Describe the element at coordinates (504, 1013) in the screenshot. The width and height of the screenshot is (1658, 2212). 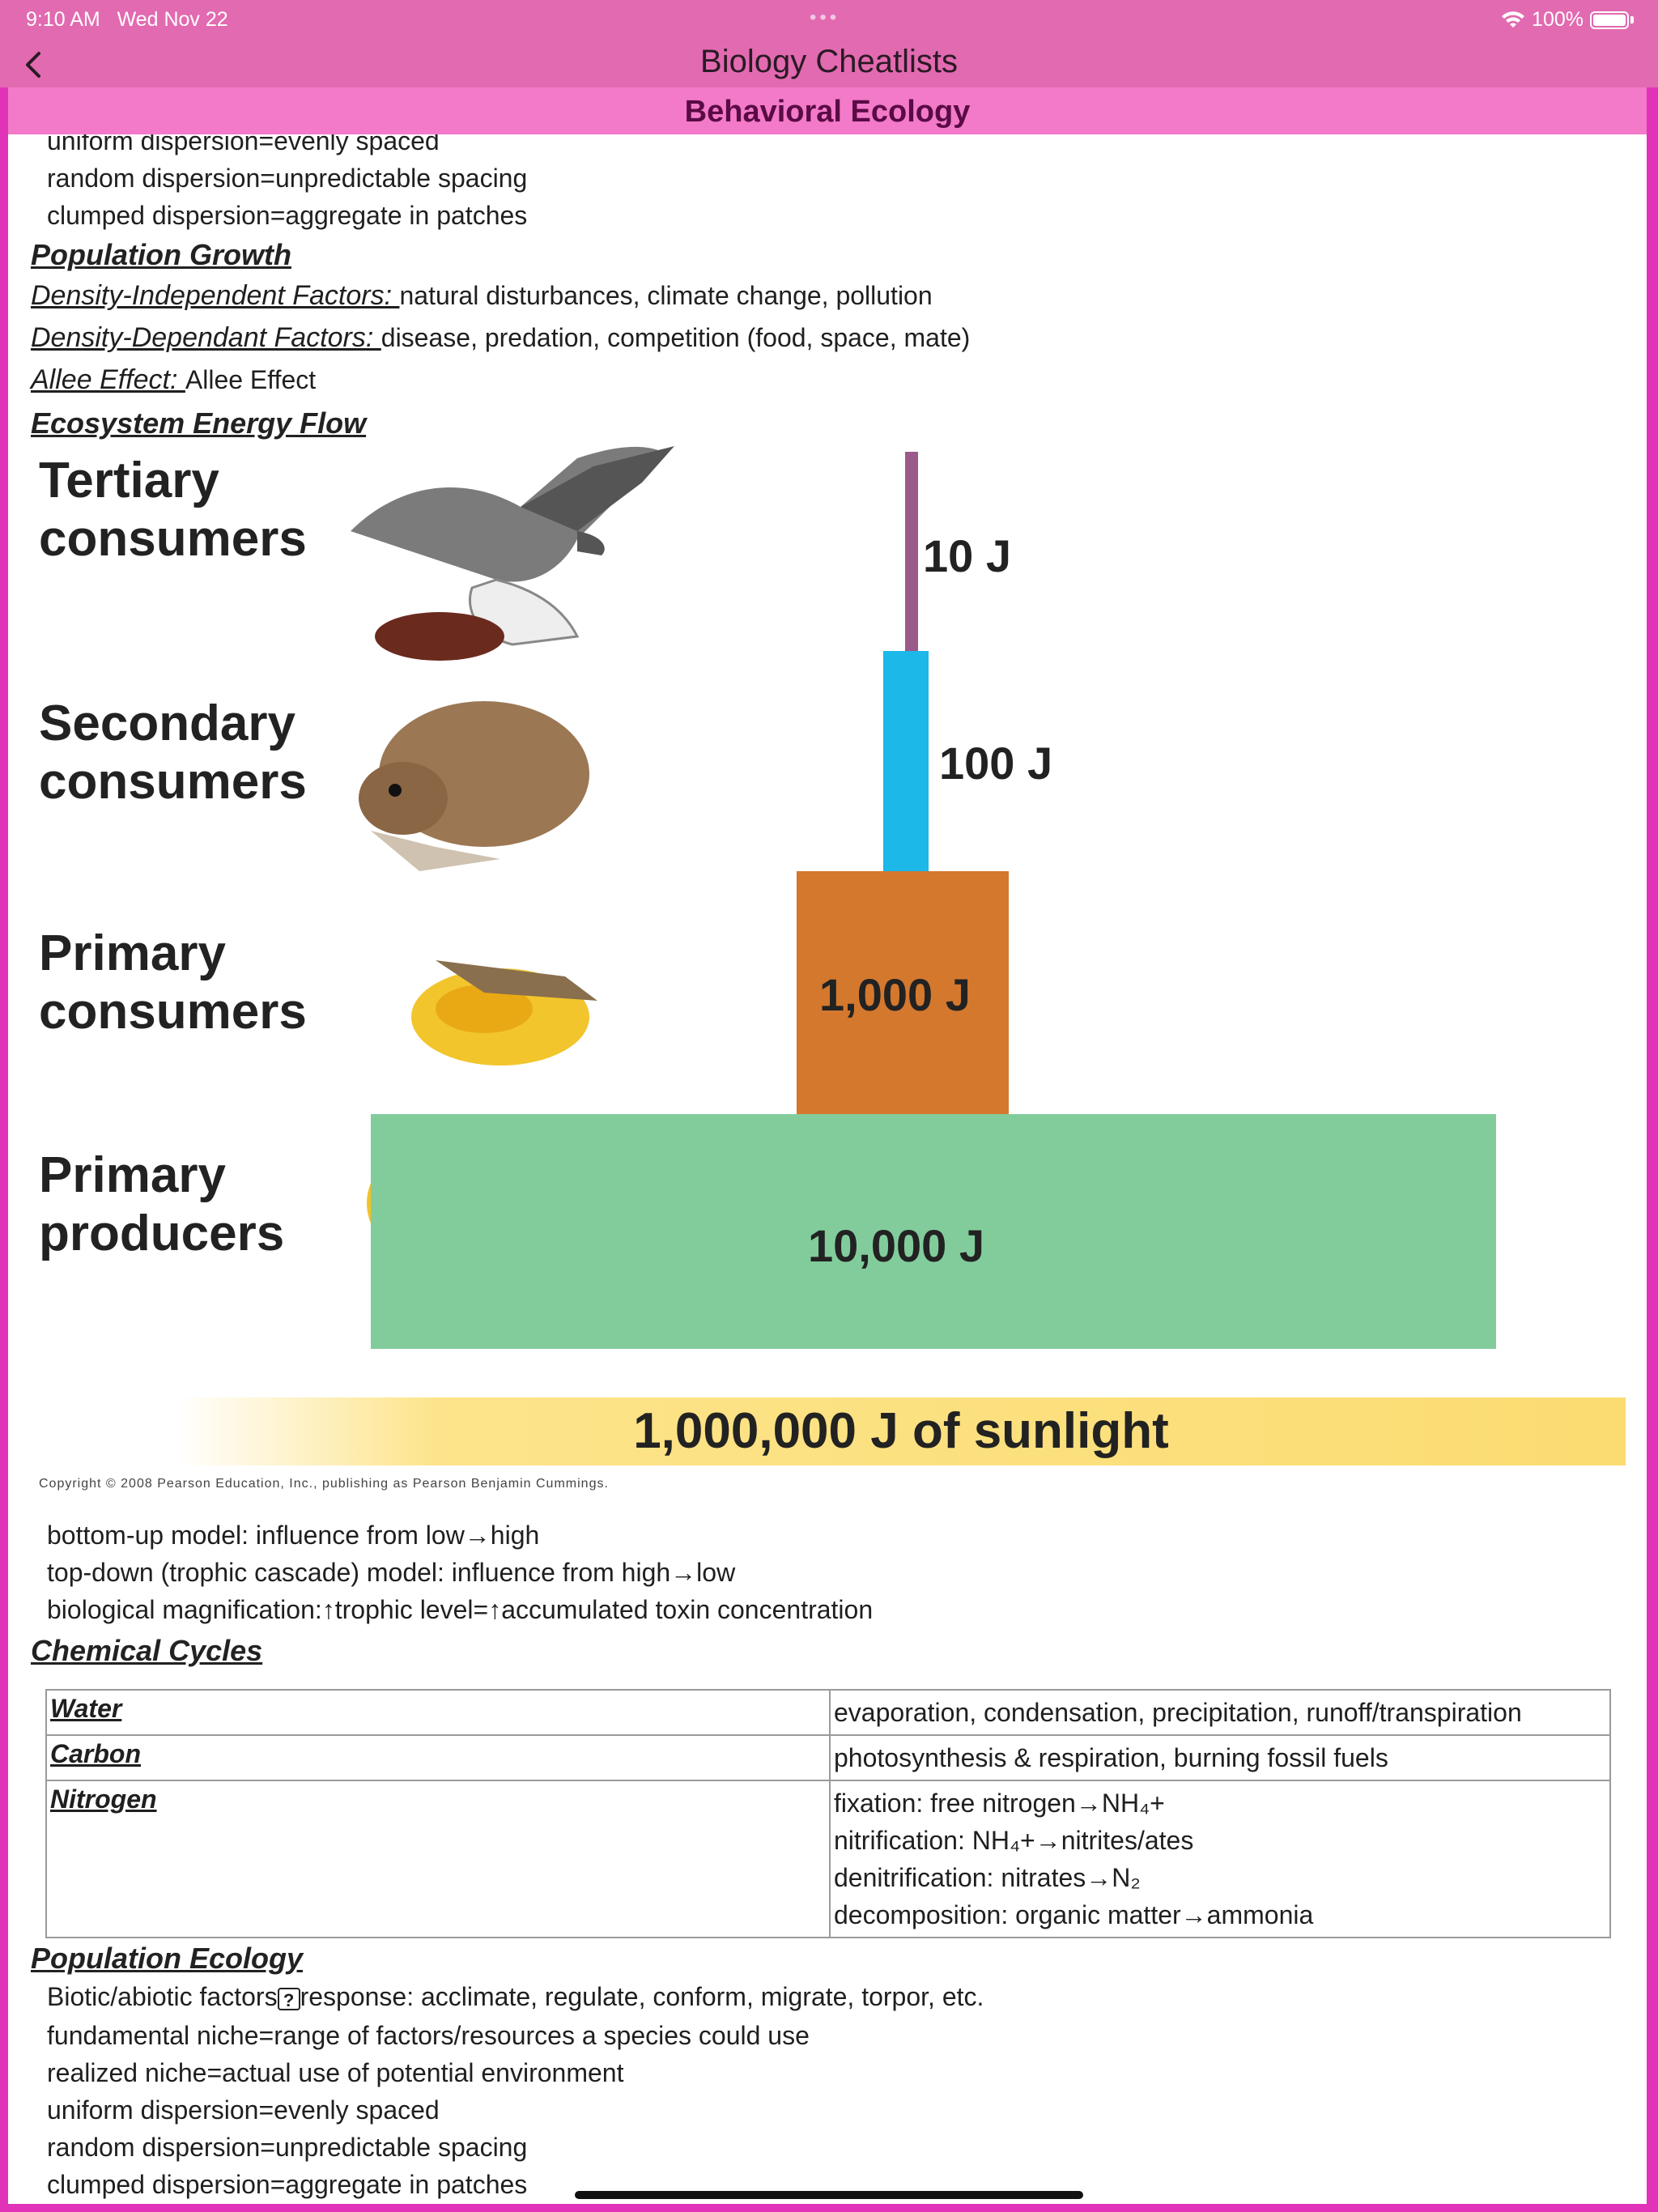
I see `grasshopper-flower-icon` at that location.